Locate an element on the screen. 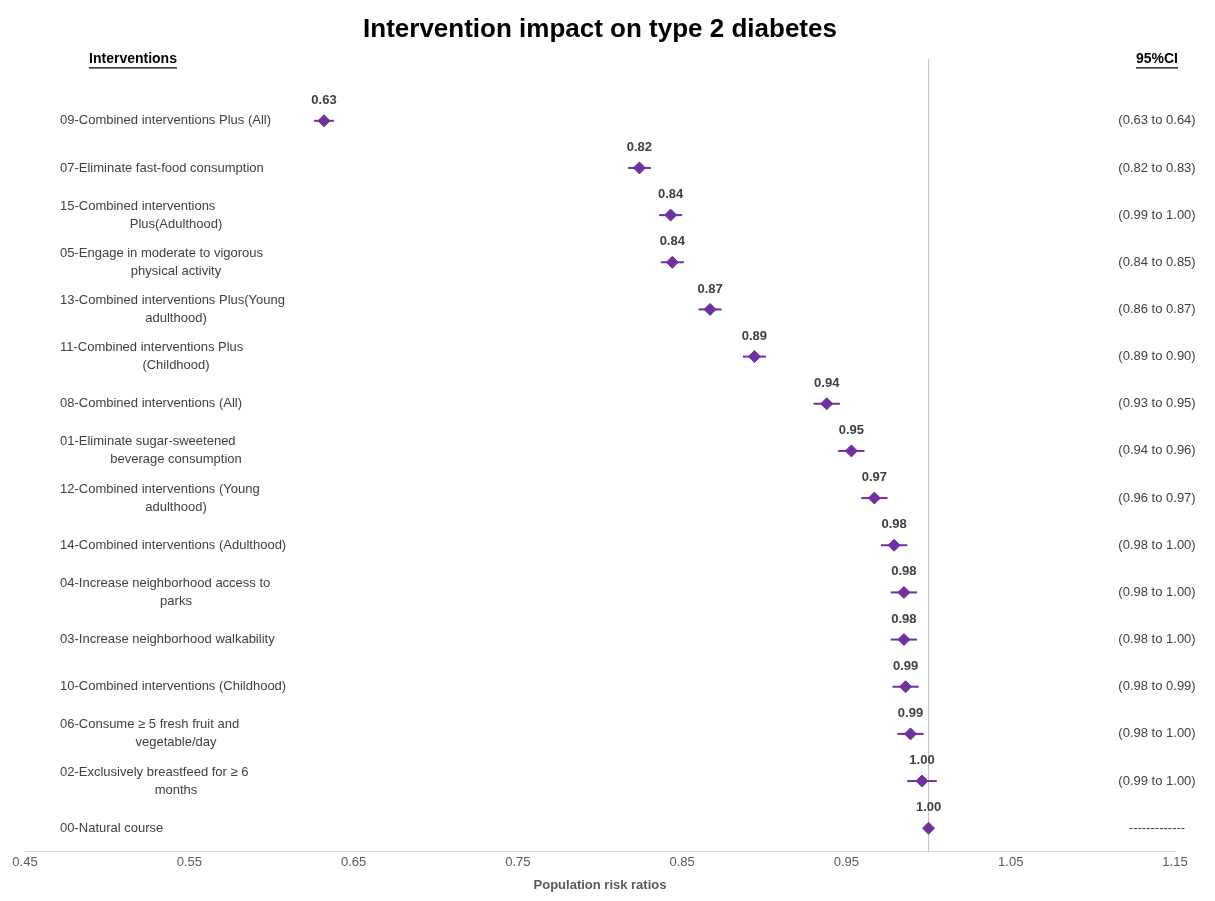 Image resolution: width=1215 pixels, height=901 pixels. data-label: 0.63 is located at coordinates (324, 99).